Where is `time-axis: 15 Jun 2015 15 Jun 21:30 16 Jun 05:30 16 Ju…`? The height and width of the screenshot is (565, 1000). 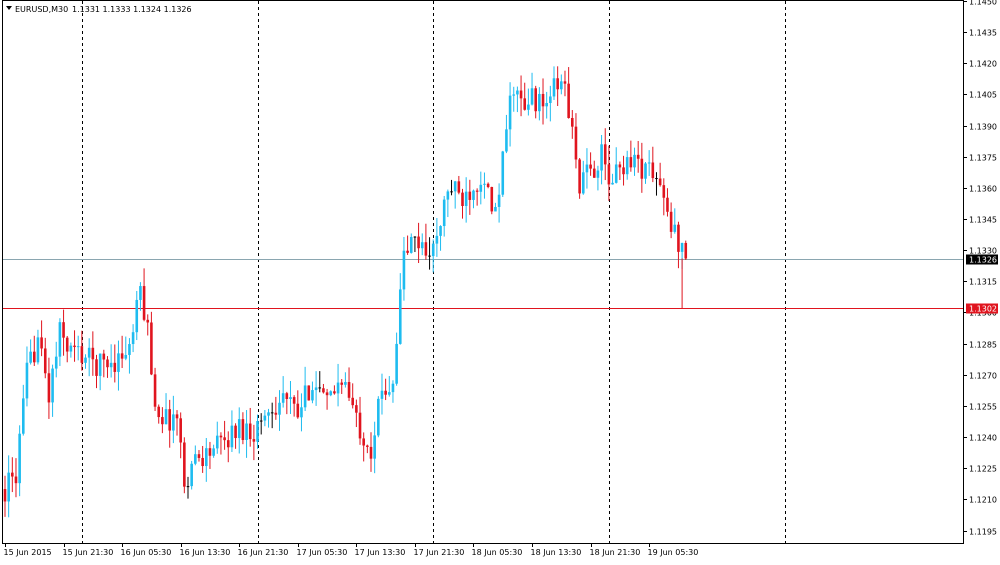
time-axis: 15 Jun 2015 15 Jun 21:30 16 Jun 05:30 16 Ju… is located at coordinates (351, 550).